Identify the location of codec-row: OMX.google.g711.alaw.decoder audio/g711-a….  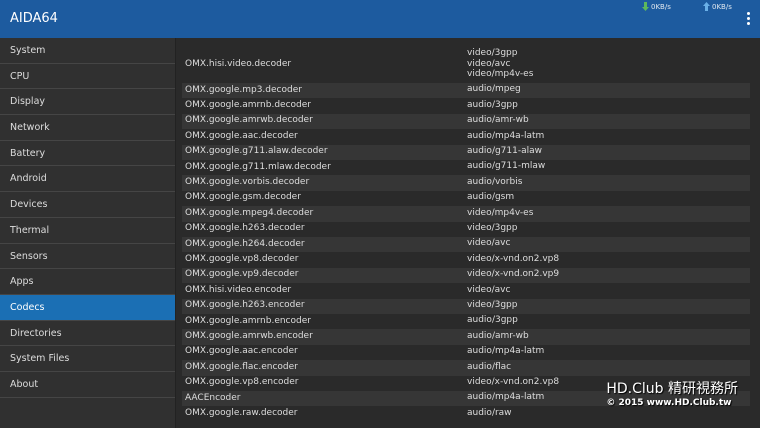
(466, 152).